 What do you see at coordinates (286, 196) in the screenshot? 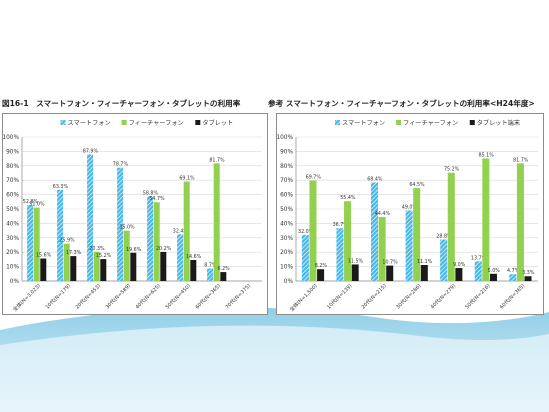
I see `y-tick-label: 60%` at bounding box center [286, 196].